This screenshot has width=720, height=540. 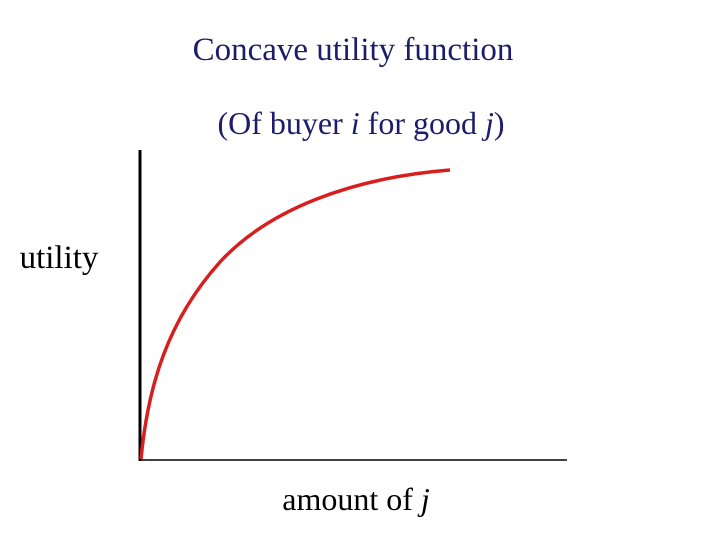 I want to click on subtitle-part: for good, so click(x=422, y=123).